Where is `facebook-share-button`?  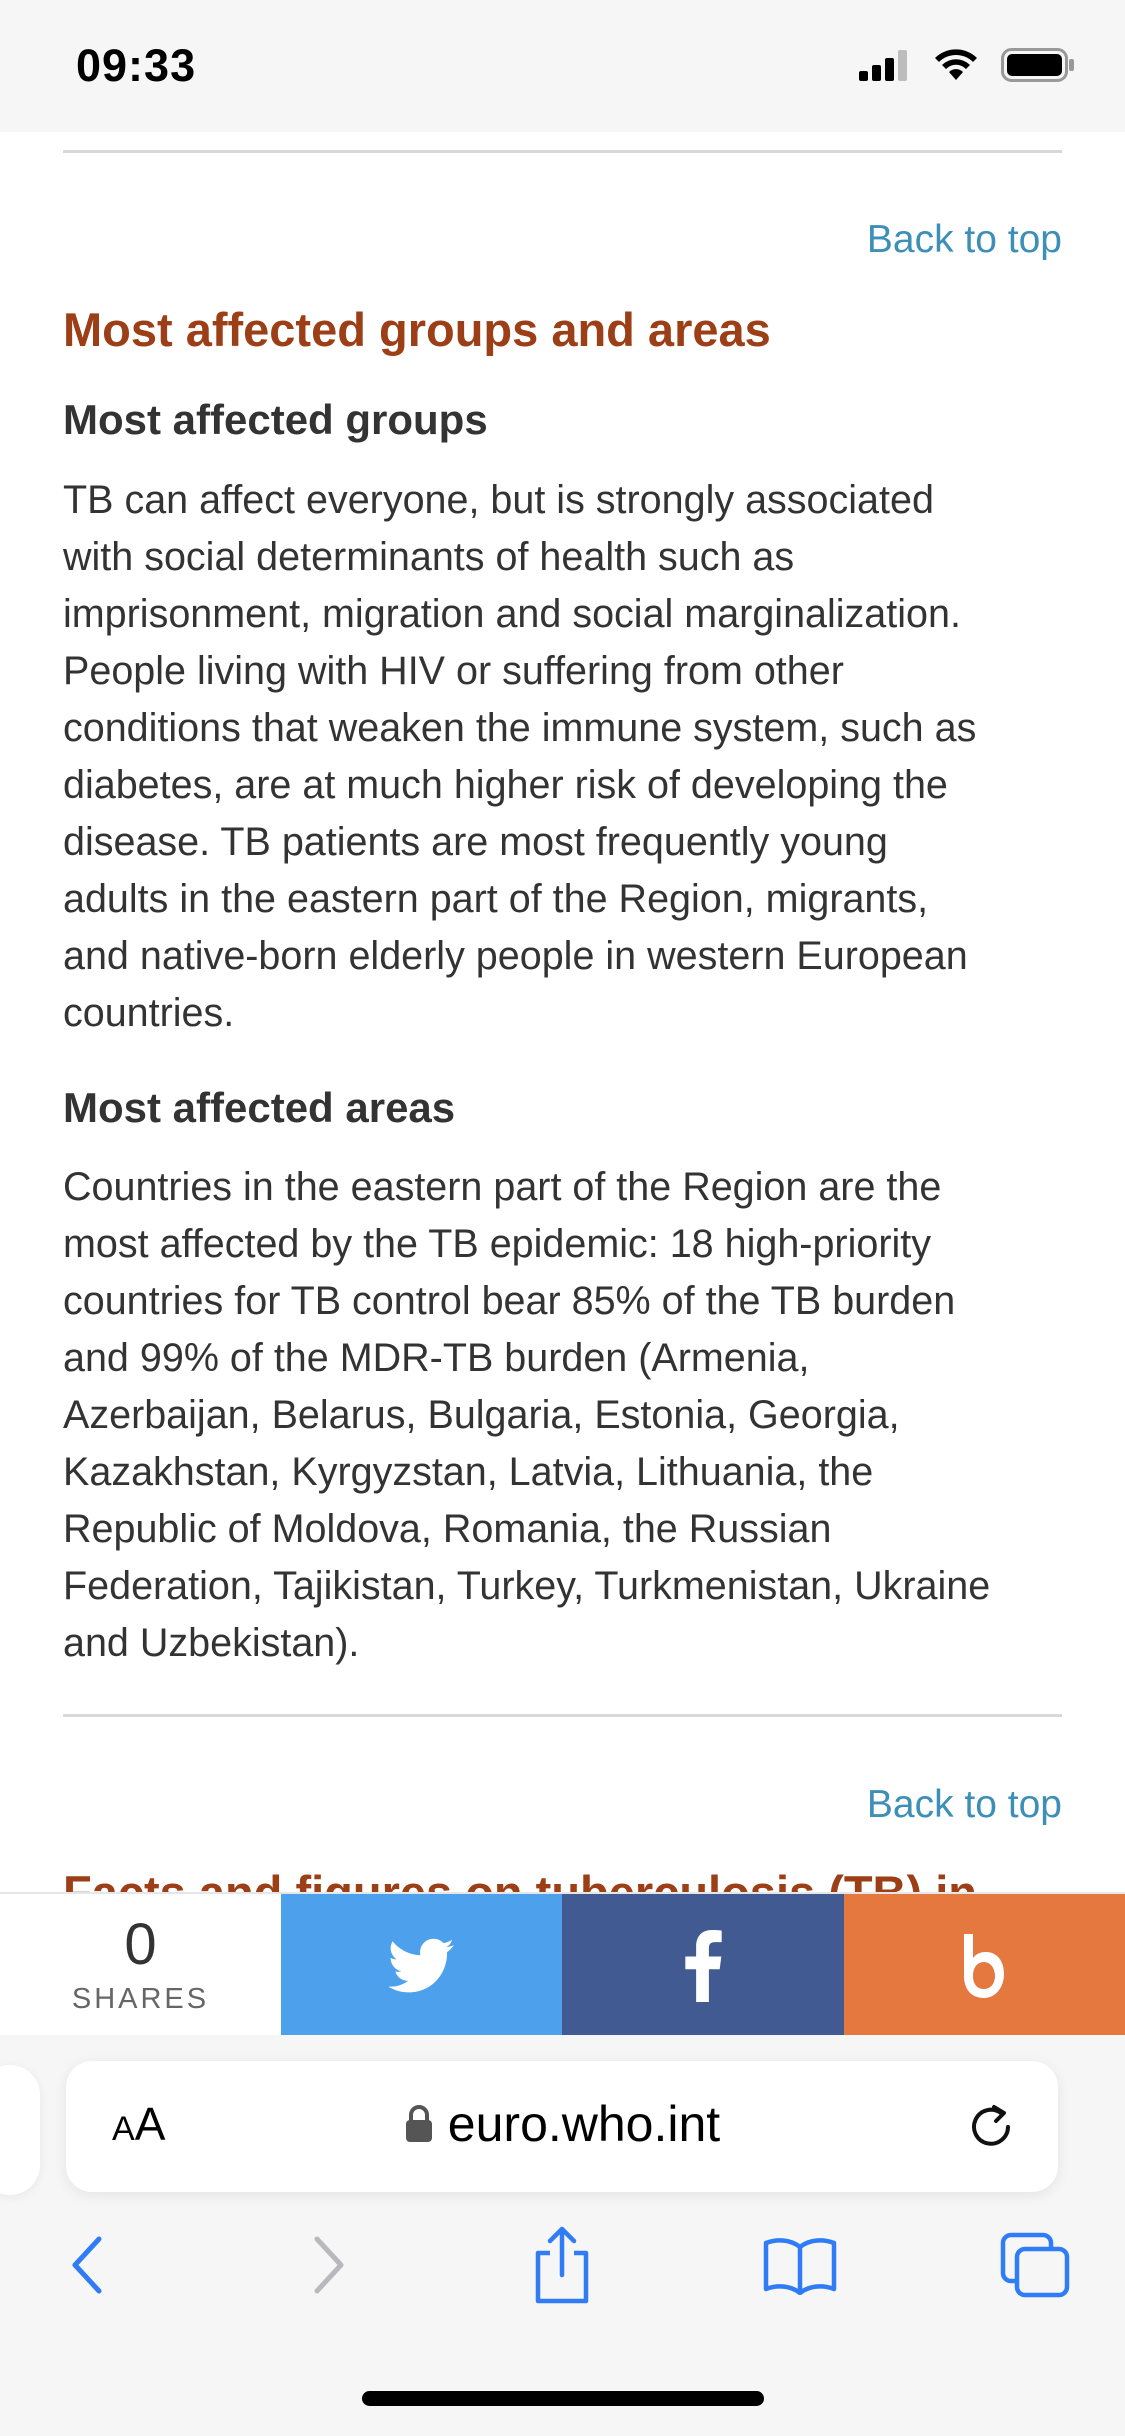 facebook-share-button is located at coordinates (703, 1965).